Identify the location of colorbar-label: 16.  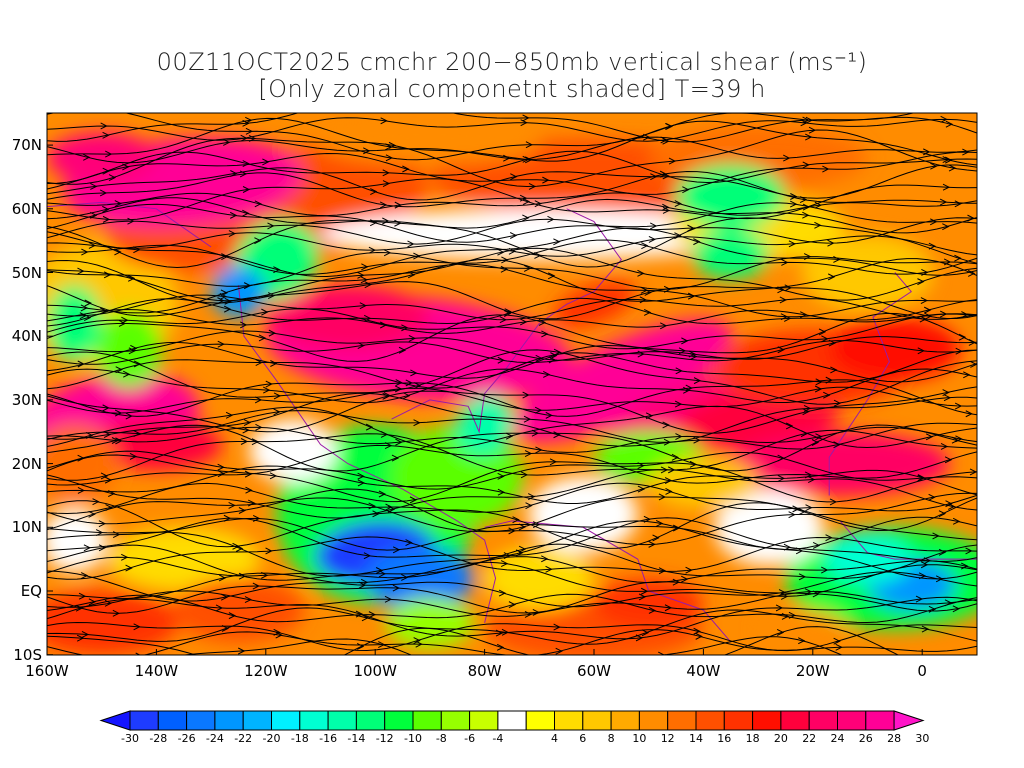
(724, 738).